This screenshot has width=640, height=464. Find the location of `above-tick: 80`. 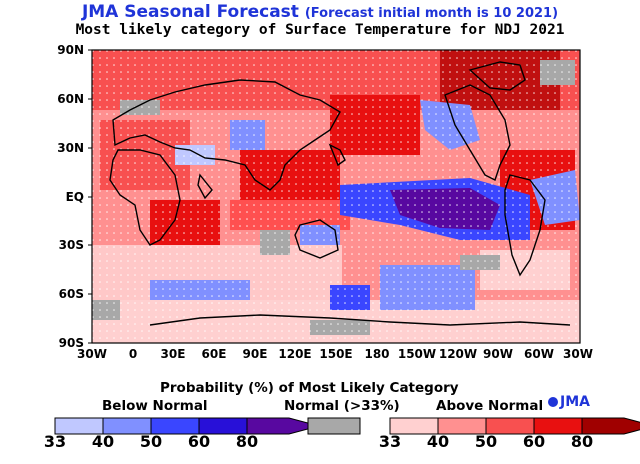

above-tick: 80 is located at coordinates (582, 441).